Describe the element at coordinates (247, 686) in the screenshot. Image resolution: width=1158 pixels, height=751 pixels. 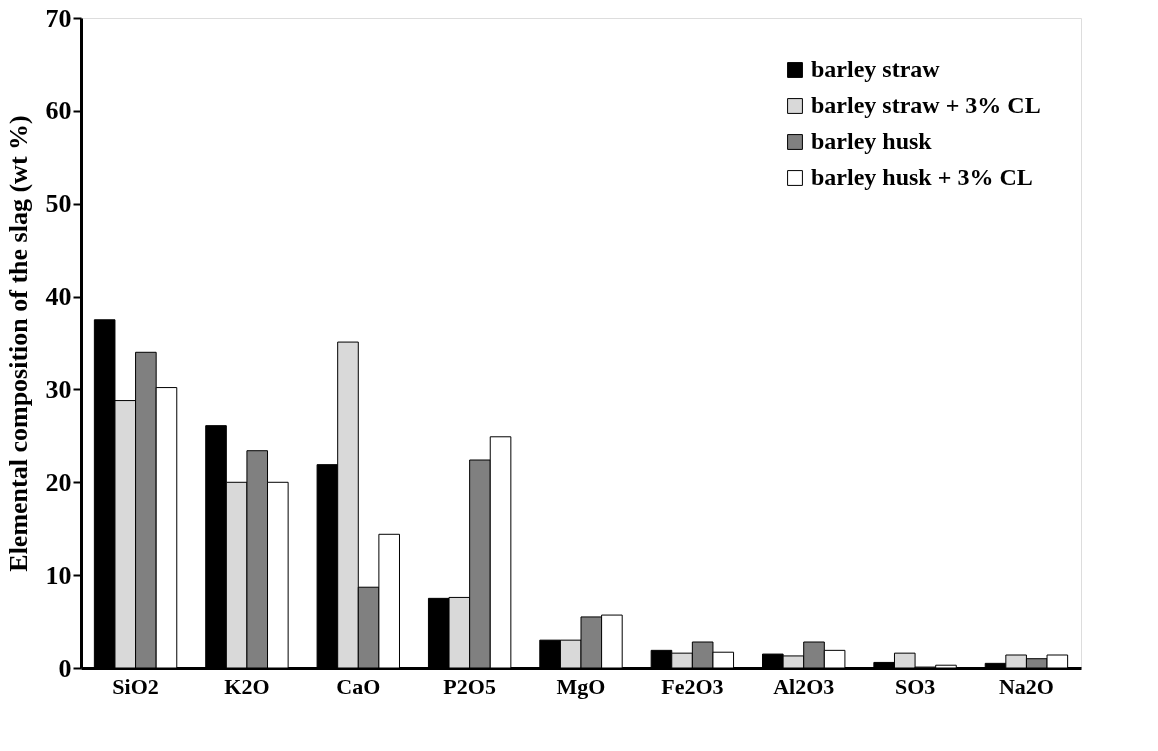
I see `x-tick-label: K2O` at that location.